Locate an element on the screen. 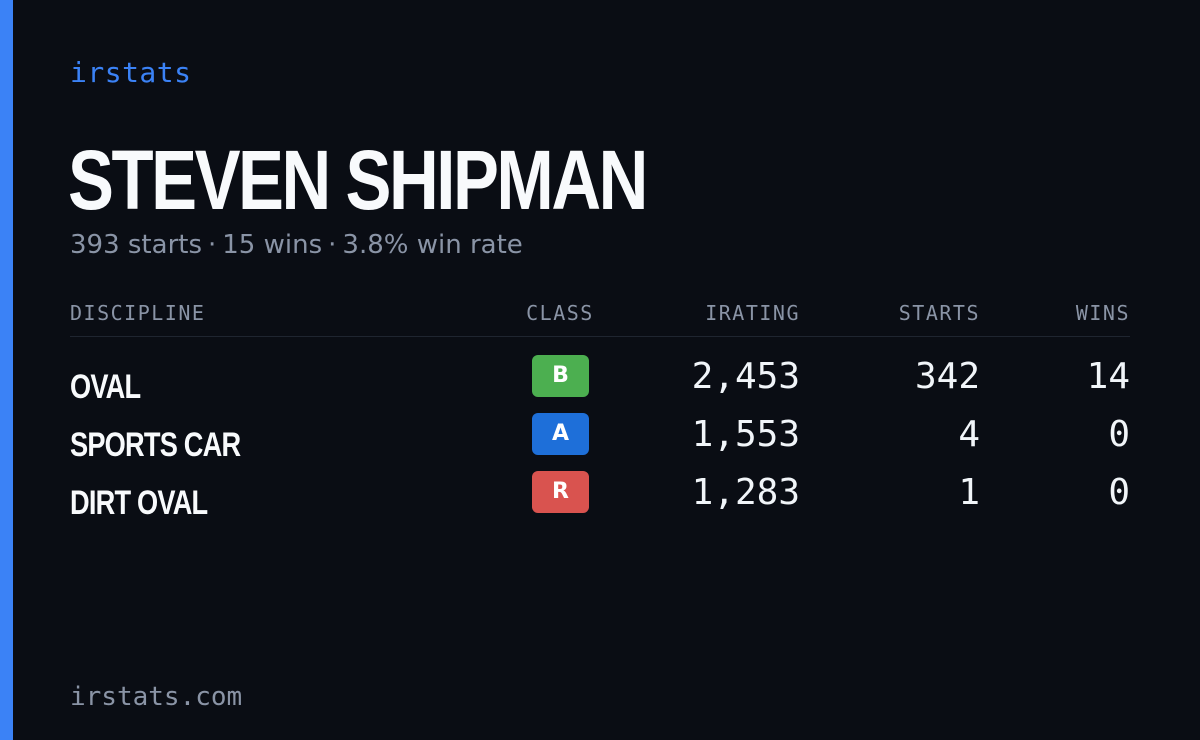  discipline-name: DIRT OVAL is located at coordinates (139, 503).